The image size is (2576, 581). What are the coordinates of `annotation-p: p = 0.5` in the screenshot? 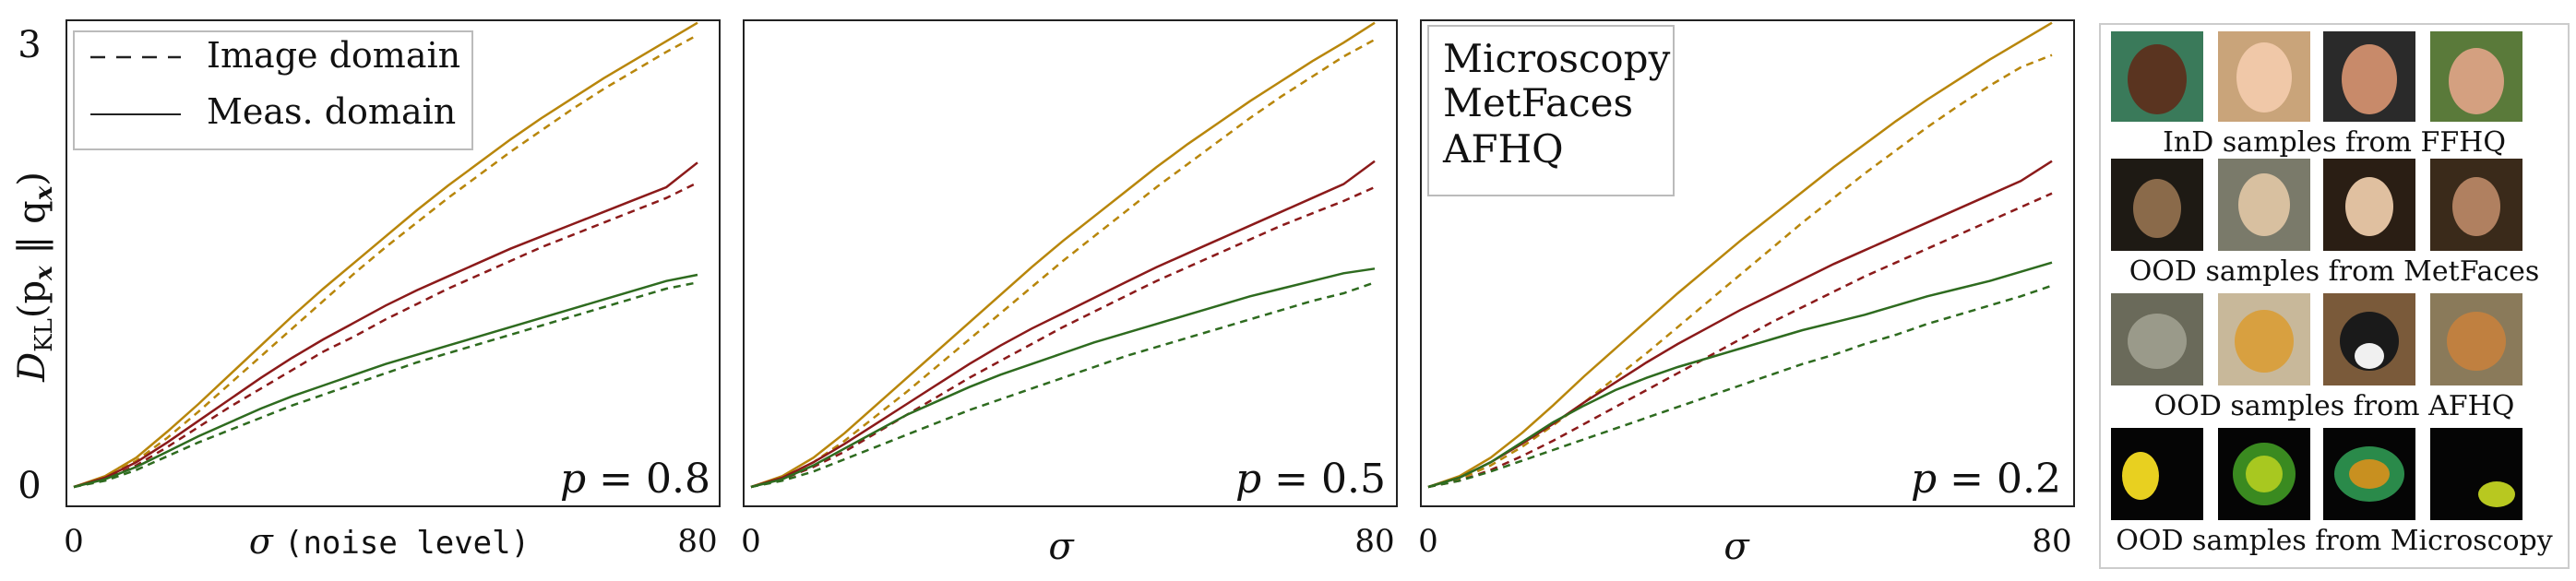 It's located at (1310, 479).